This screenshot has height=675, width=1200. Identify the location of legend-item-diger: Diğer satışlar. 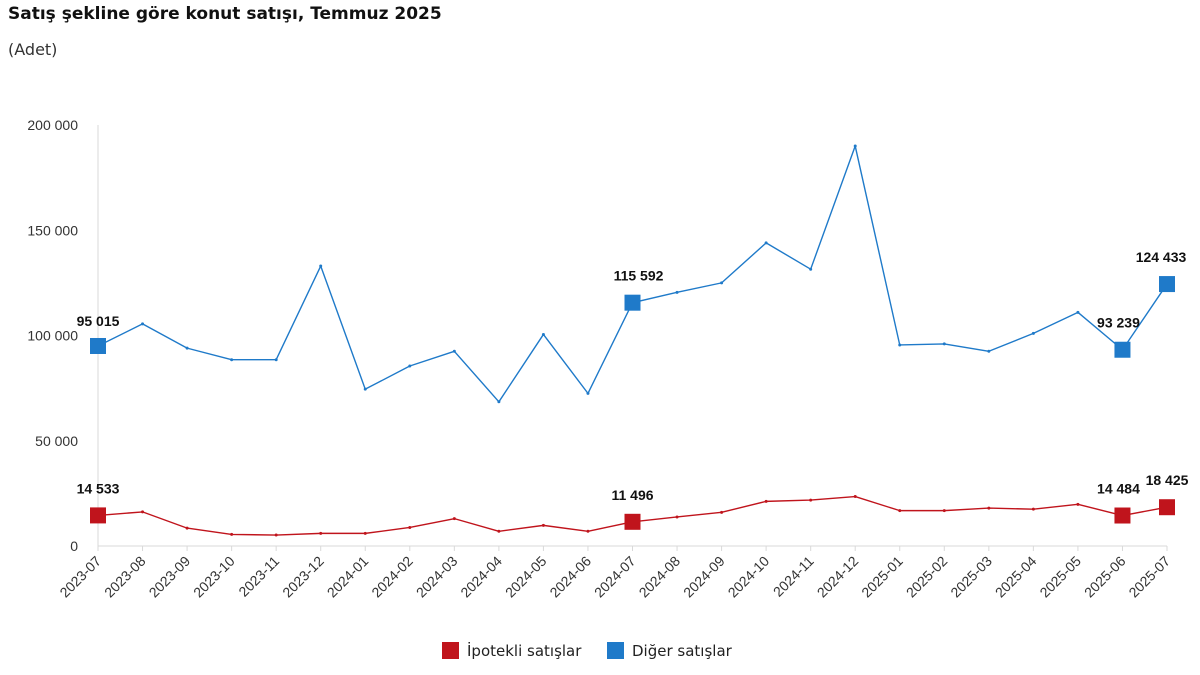
(670, 651).